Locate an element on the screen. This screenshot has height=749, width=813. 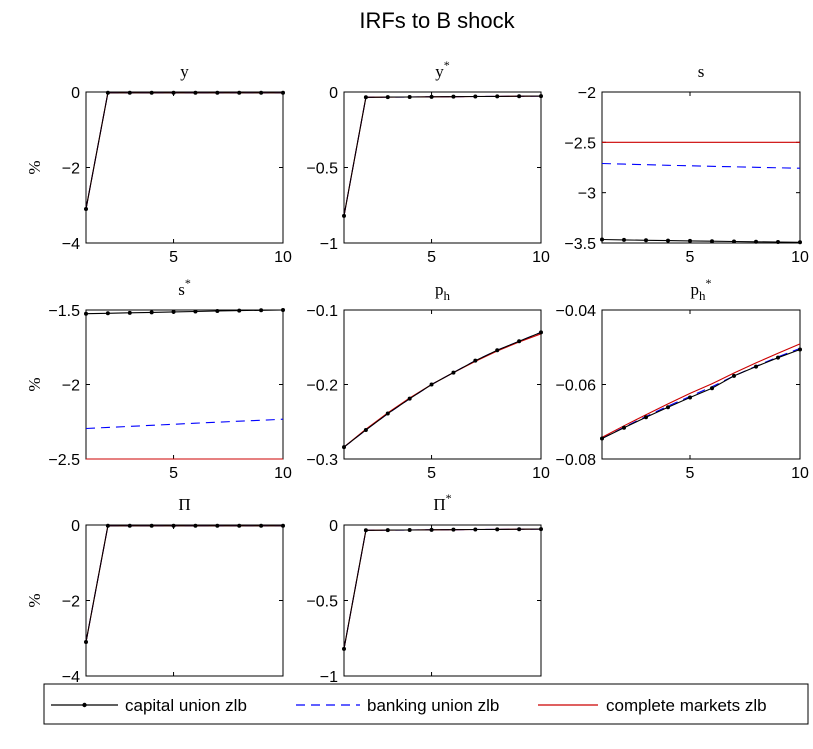
legend-label: complete markets zlb is located at coordinates (686, 705).